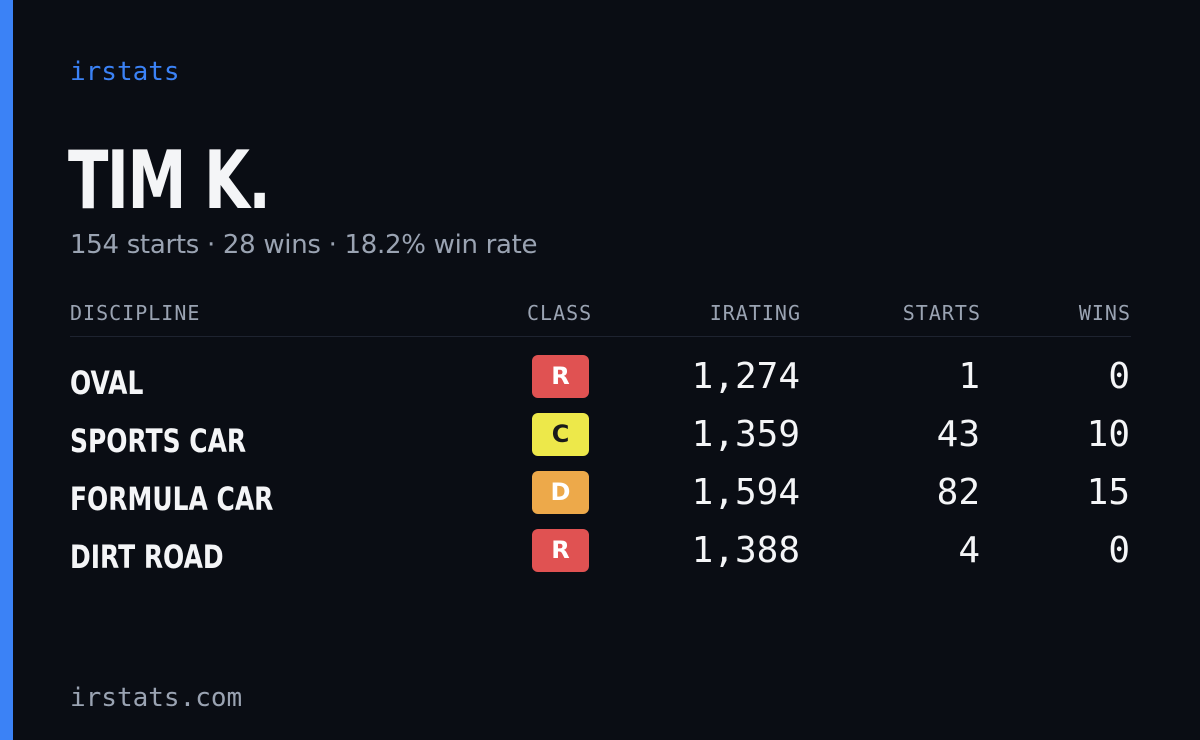  What do you see at coordinates (1104, 313) in the screenshot?
I see `header-wins: WINS` at bounding box center [1104, 313].